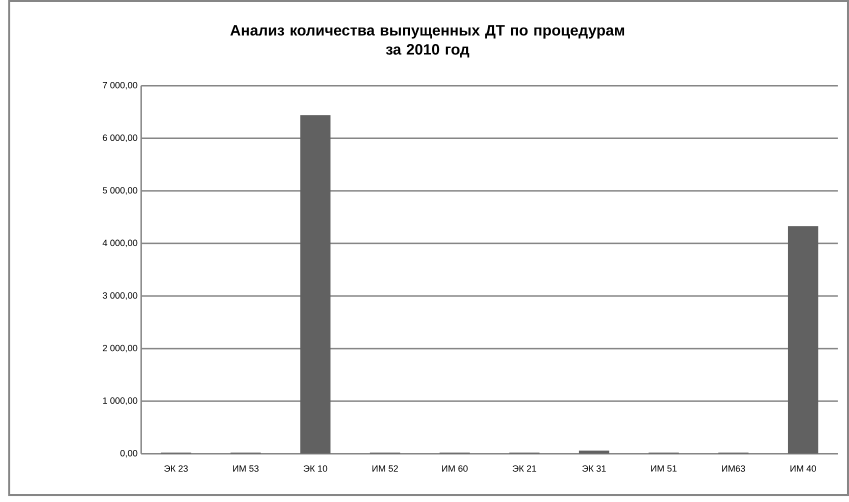 The width and height of the screenshot is (849, 502). What do you see at coordinates (385, 468) in the screenshot?
I see `x-tick-label: ИМ 52` at bounding box center [385, 468].